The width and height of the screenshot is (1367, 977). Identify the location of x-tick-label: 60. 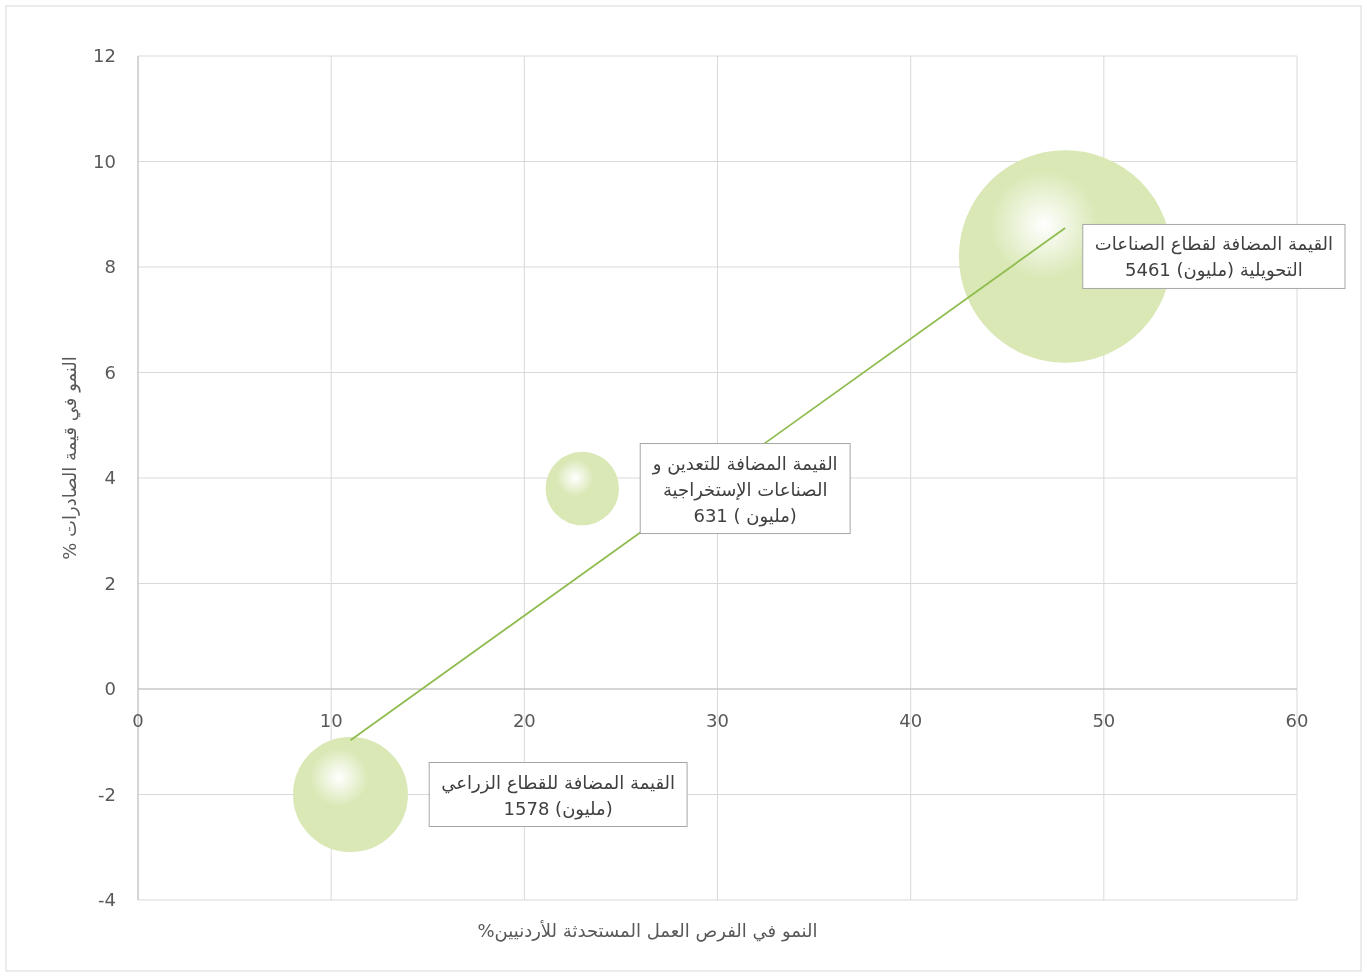
(1297, 720).